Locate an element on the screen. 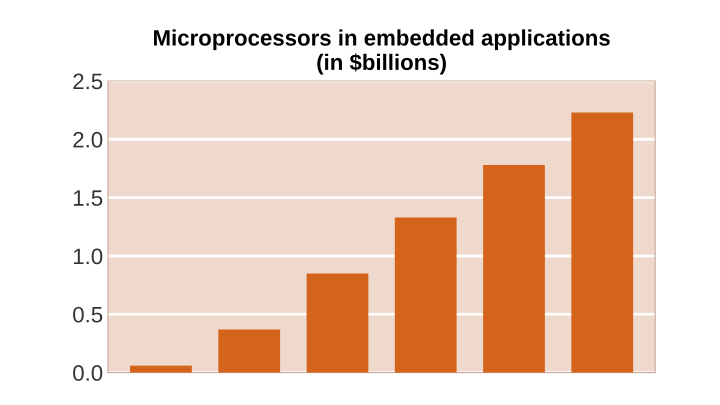 The image size is (720, 405). y-tick-label: 1.5 is located at coordinates (88, 198).